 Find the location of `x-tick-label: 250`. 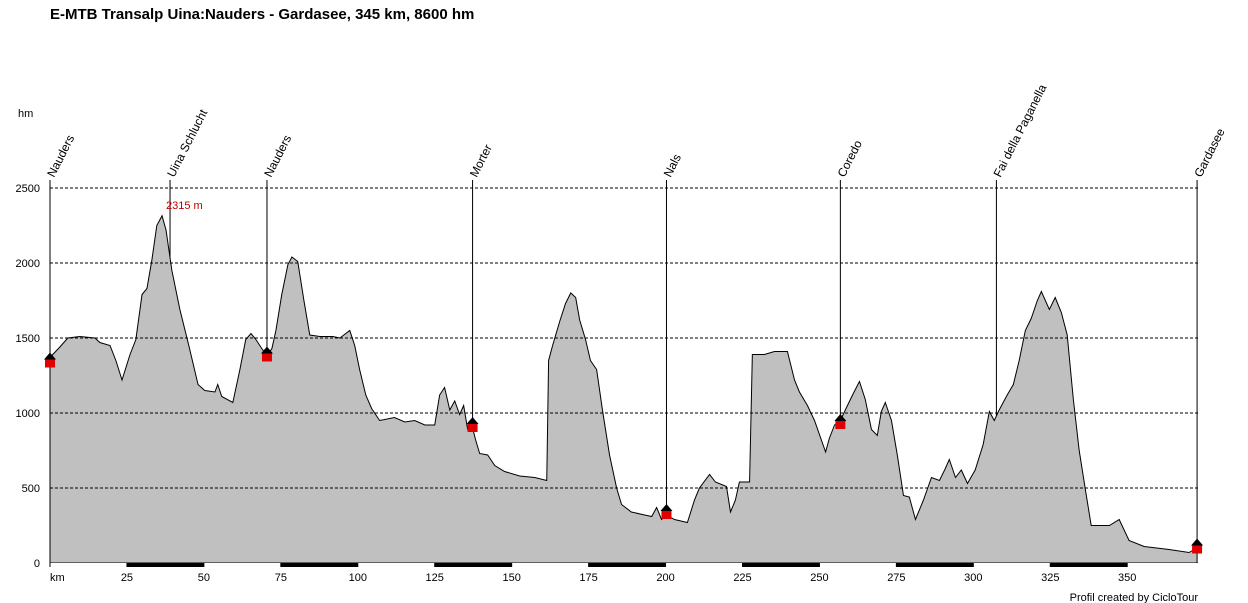

x-tick-label: 250 is located at coordinates (819, 578).